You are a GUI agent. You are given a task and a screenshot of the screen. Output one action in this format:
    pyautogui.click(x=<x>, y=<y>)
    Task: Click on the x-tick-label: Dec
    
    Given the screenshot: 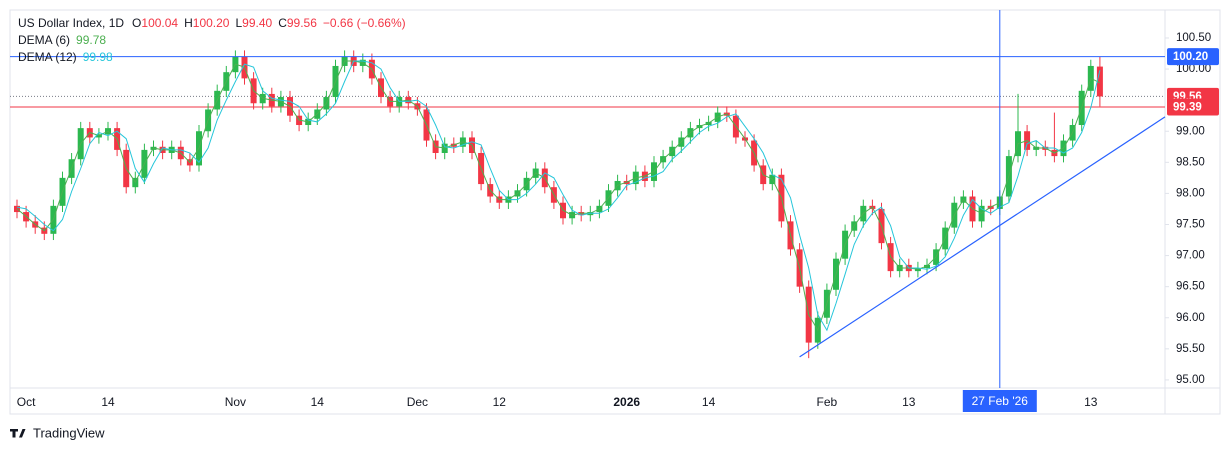 What is the action you would take?
    pyautogui.click(x=417, y=402)
    